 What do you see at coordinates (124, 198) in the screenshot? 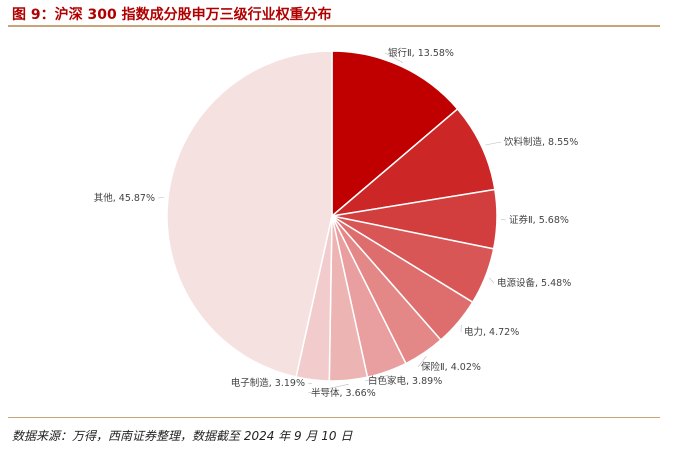
I see `slice-label-10: 其他, 45.87%` at bounding box center [124, 198].